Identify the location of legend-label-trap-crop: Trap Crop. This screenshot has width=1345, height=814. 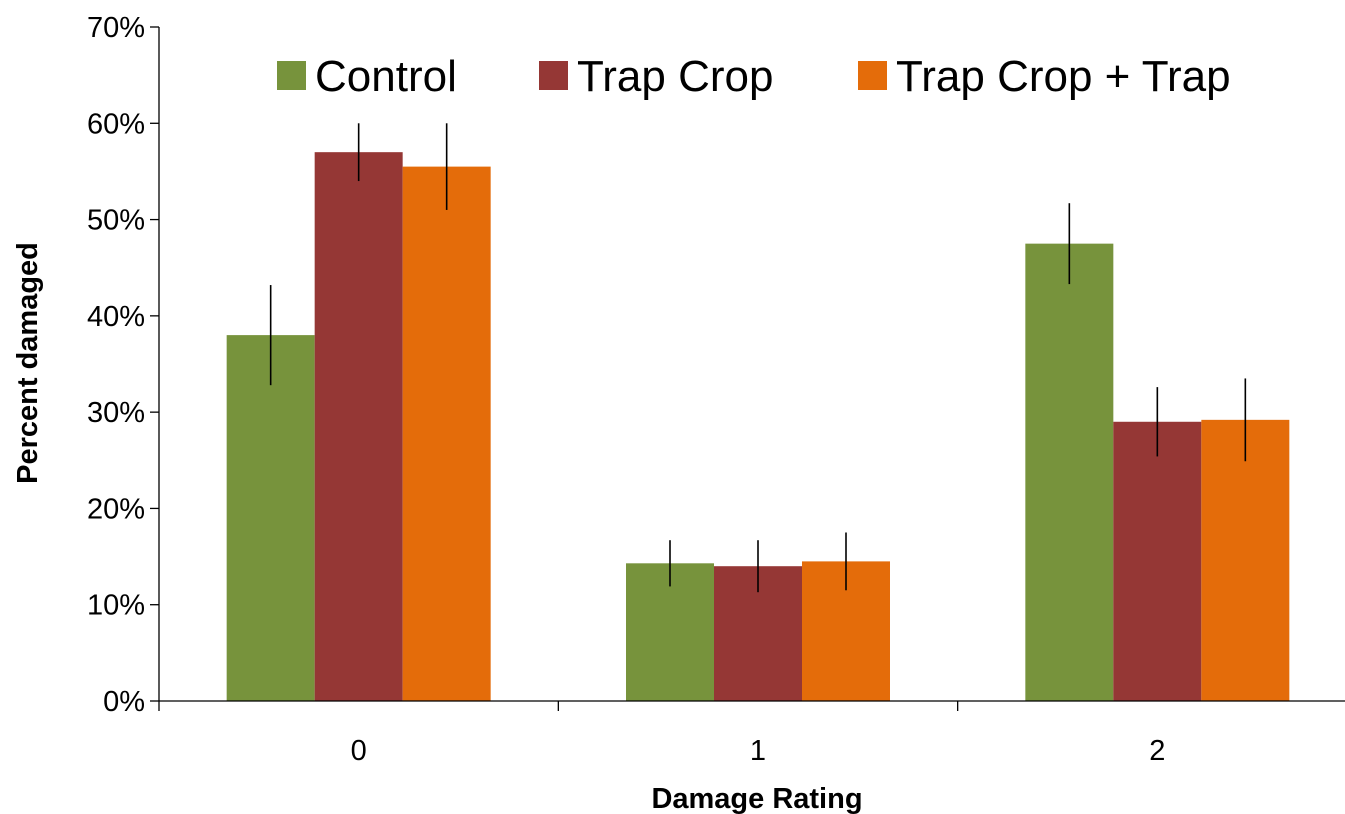
(675, 76).